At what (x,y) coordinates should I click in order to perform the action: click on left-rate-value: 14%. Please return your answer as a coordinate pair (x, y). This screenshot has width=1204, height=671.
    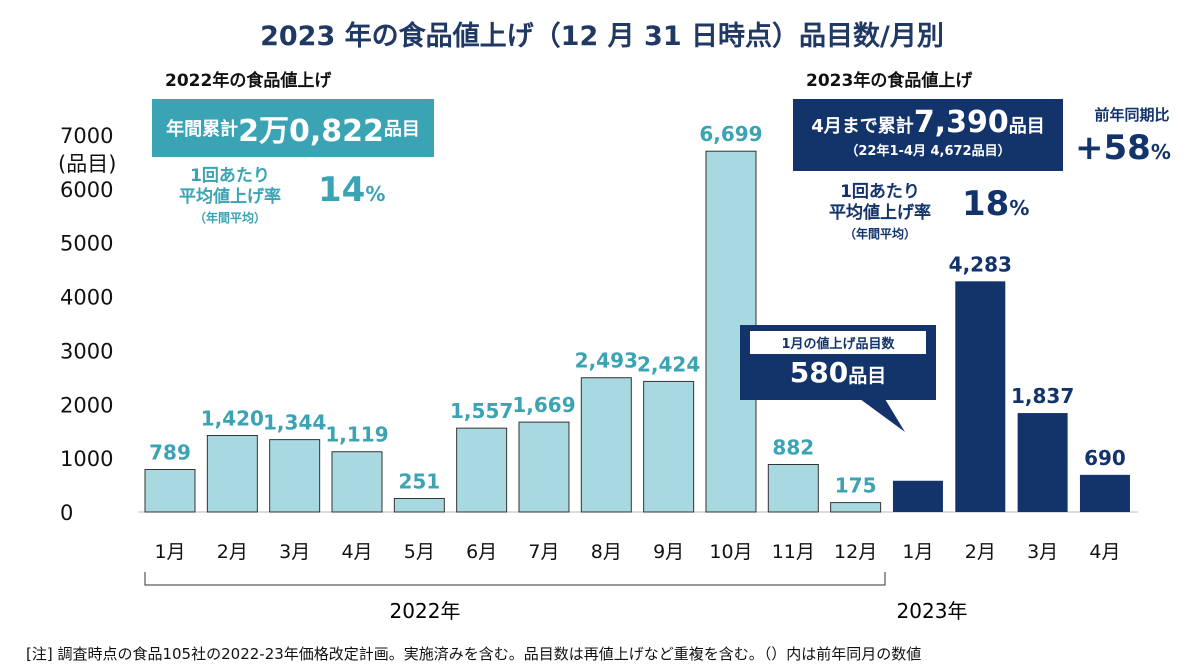
    Looking at the image, I should click on (351, 190).